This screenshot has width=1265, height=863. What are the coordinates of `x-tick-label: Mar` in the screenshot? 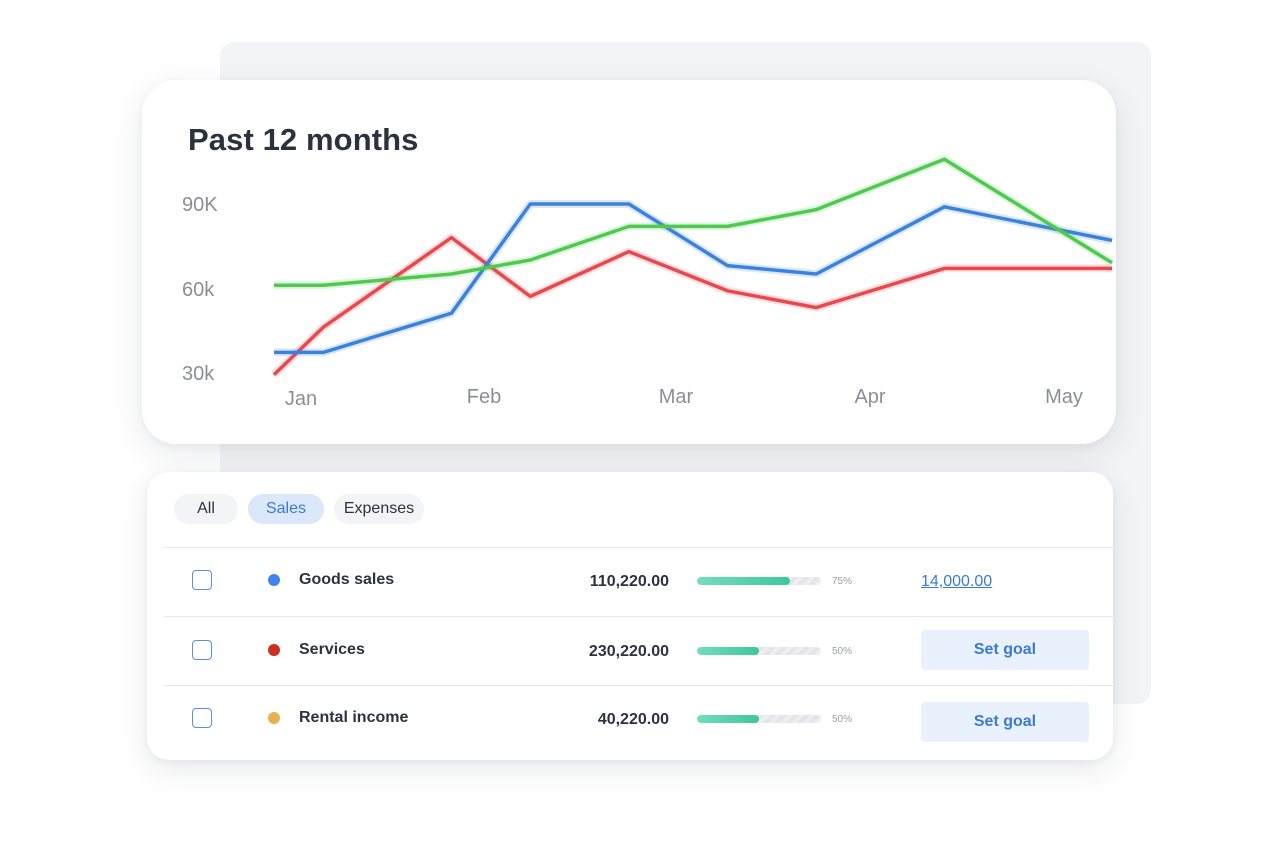 It's located at (676, 397).